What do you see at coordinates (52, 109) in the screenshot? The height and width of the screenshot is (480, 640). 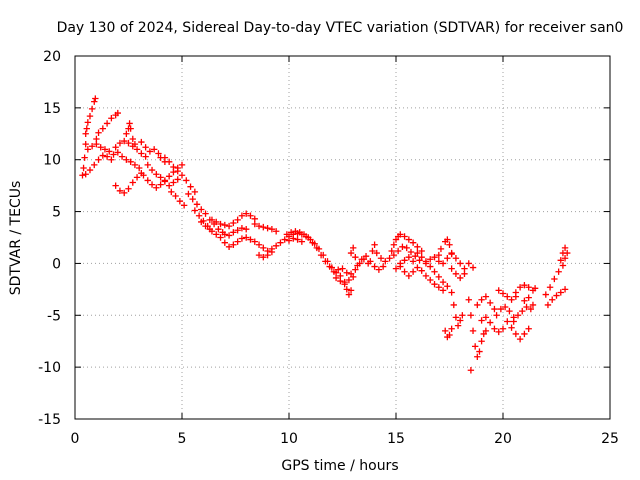 I see `y-tick-label: 15` at bounding box center [52, 109].